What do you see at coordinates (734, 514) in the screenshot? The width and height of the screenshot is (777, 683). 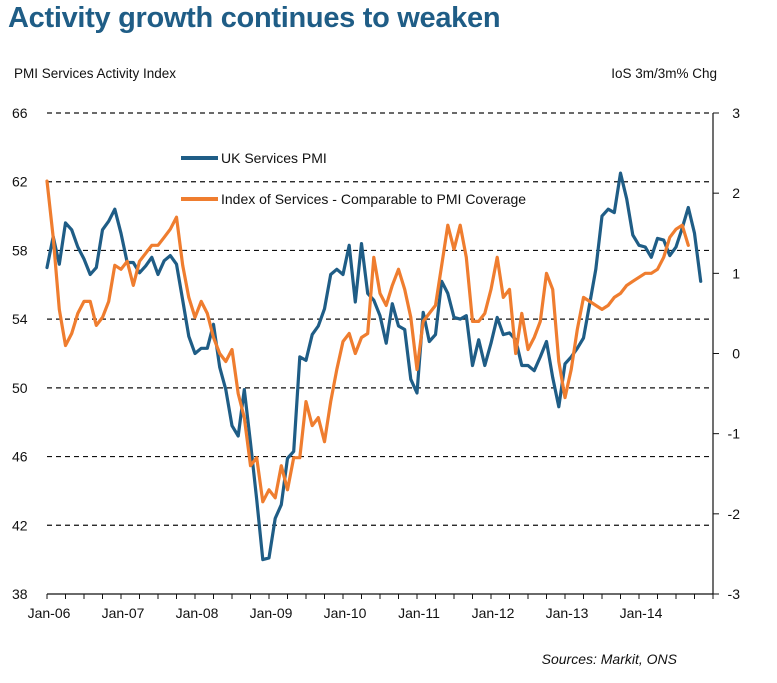 I see `y-tick-label-right: -2` at bounding box center [734, 514].